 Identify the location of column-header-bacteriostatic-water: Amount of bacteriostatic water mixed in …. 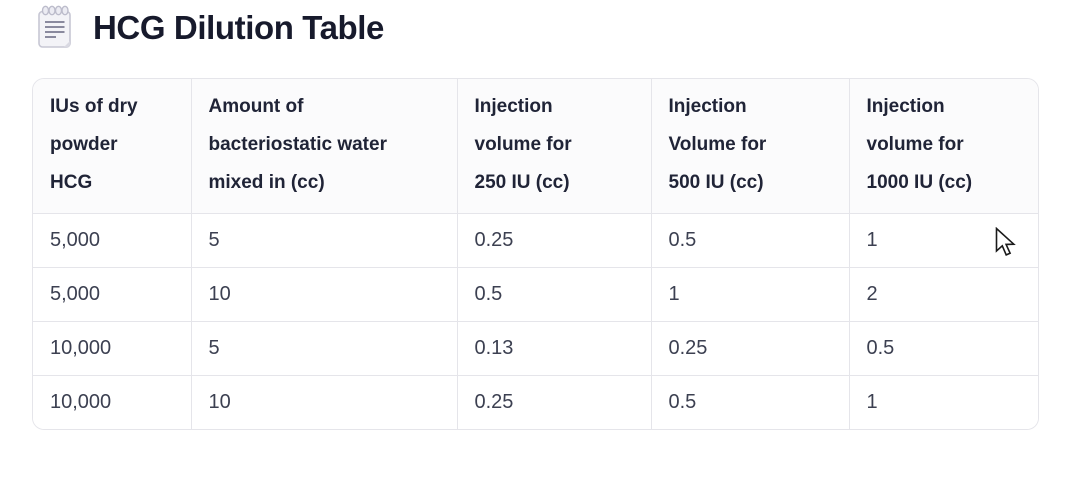
(323, 146).